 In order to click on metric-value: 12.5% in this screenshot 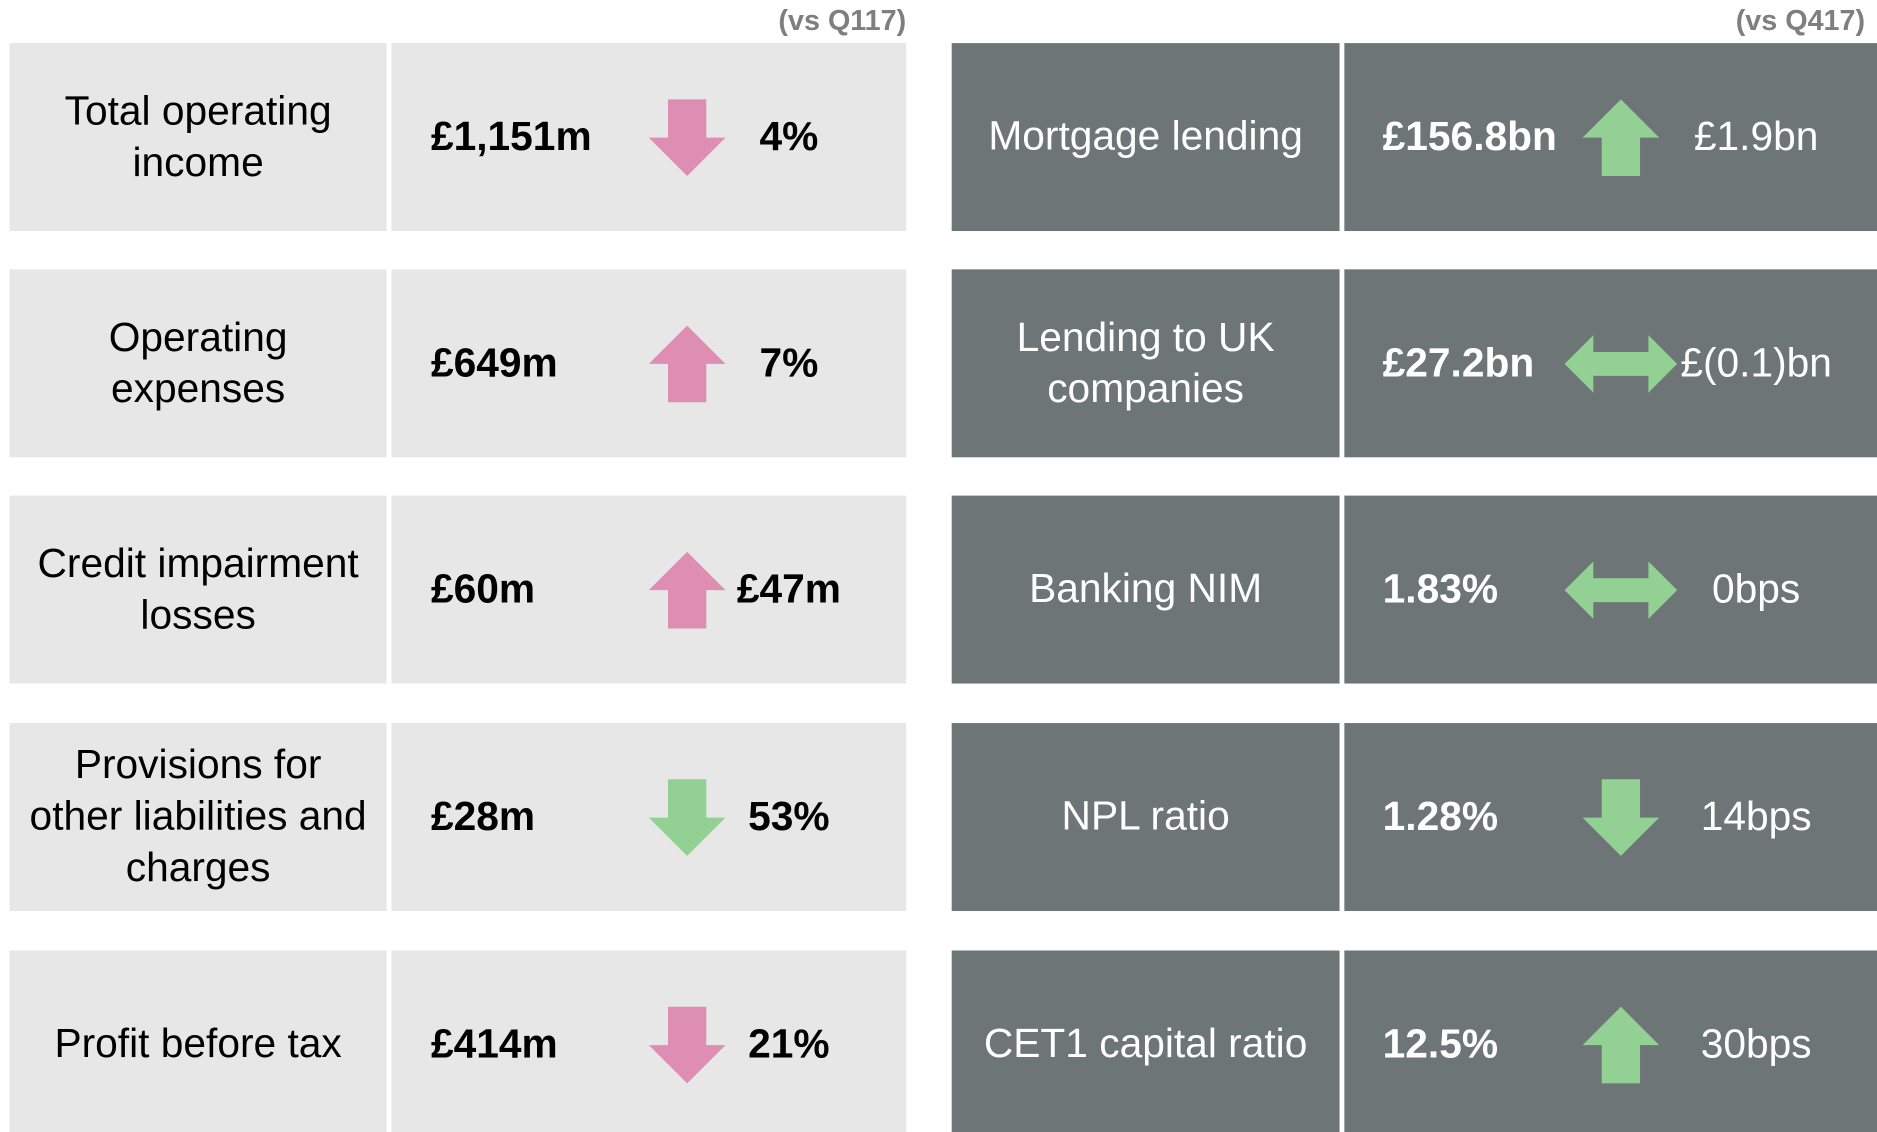, I will do `click(1440, 1044)`.